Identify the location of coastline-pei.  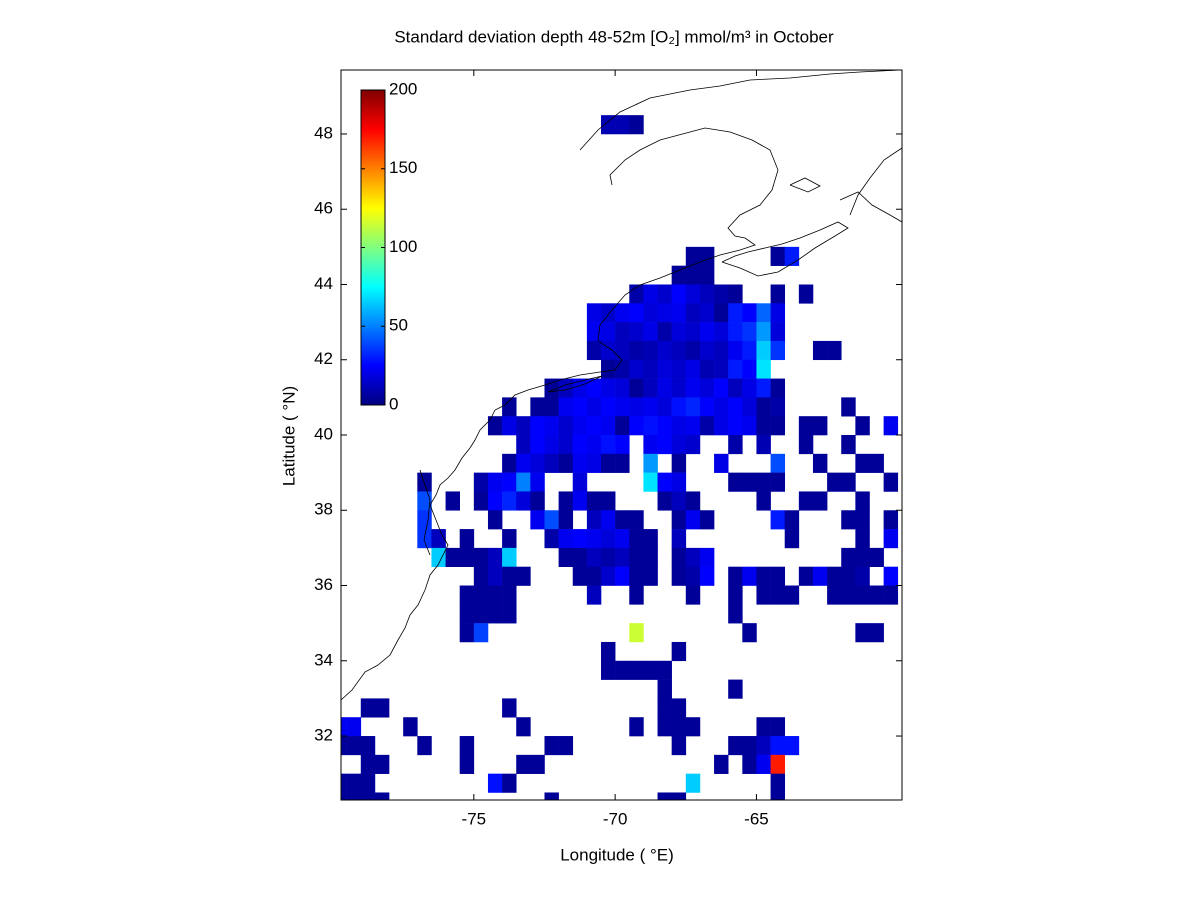
(805, 185).